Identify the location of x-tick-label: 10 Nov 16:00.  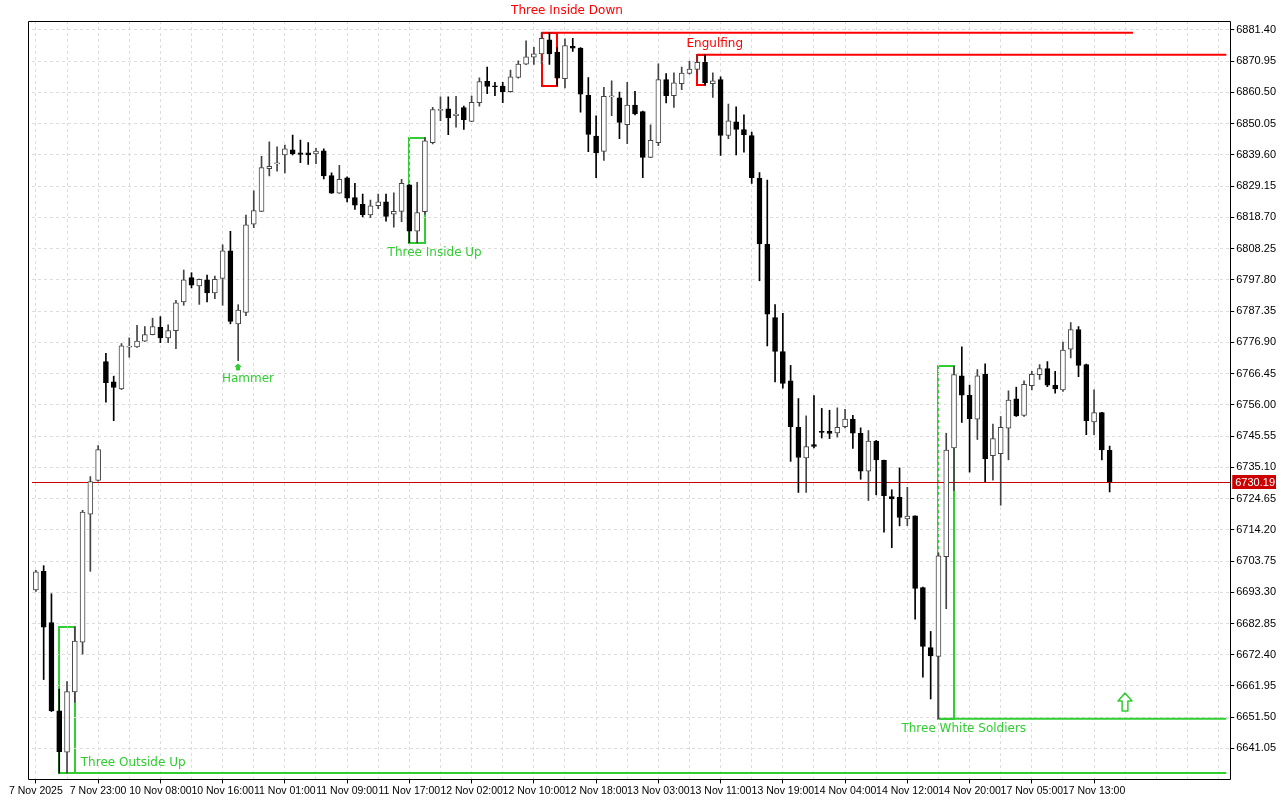
(223, 789).